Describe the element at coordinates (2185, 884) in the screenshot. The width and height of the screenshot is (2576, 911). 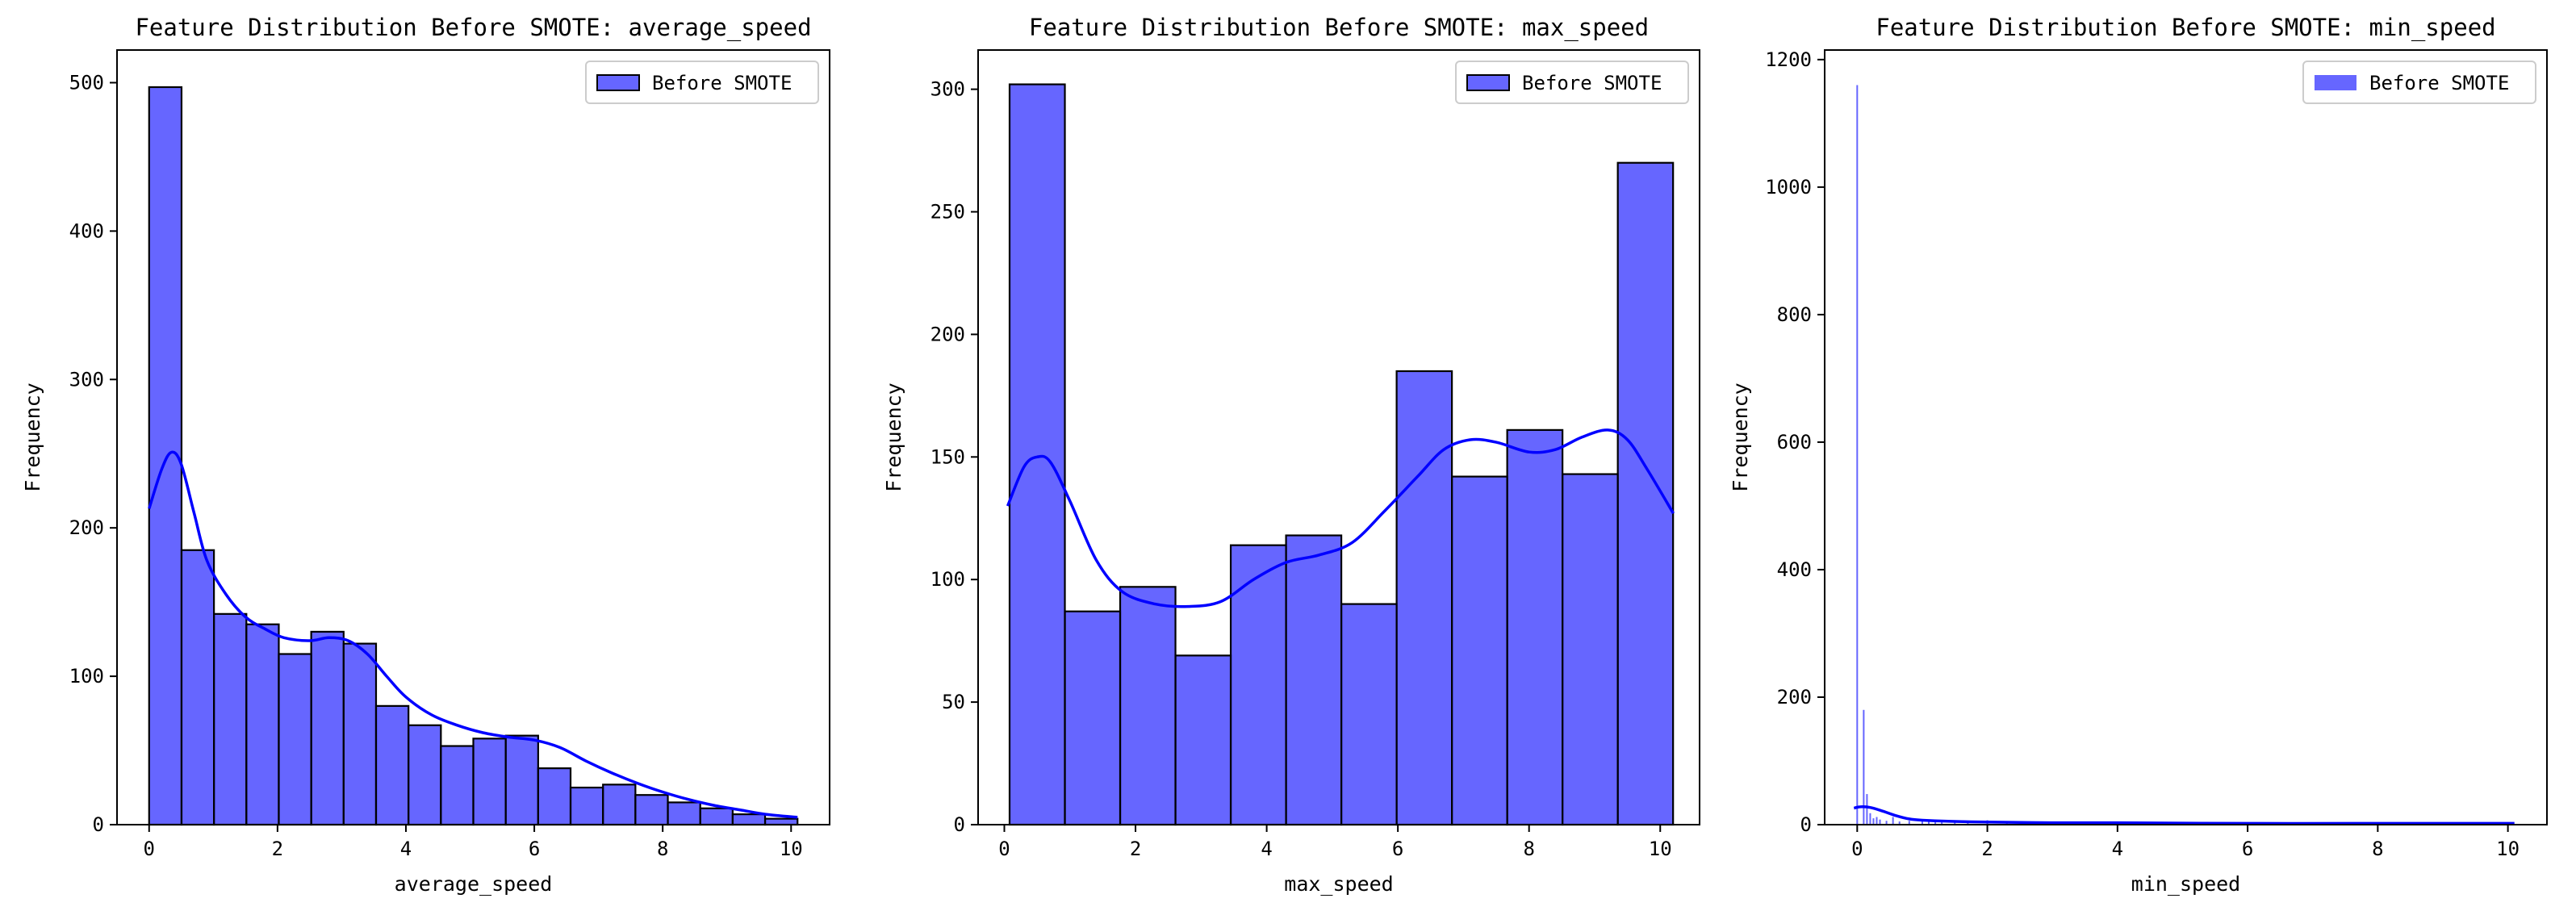
I see `x-axis-label: min_speed` at that location.